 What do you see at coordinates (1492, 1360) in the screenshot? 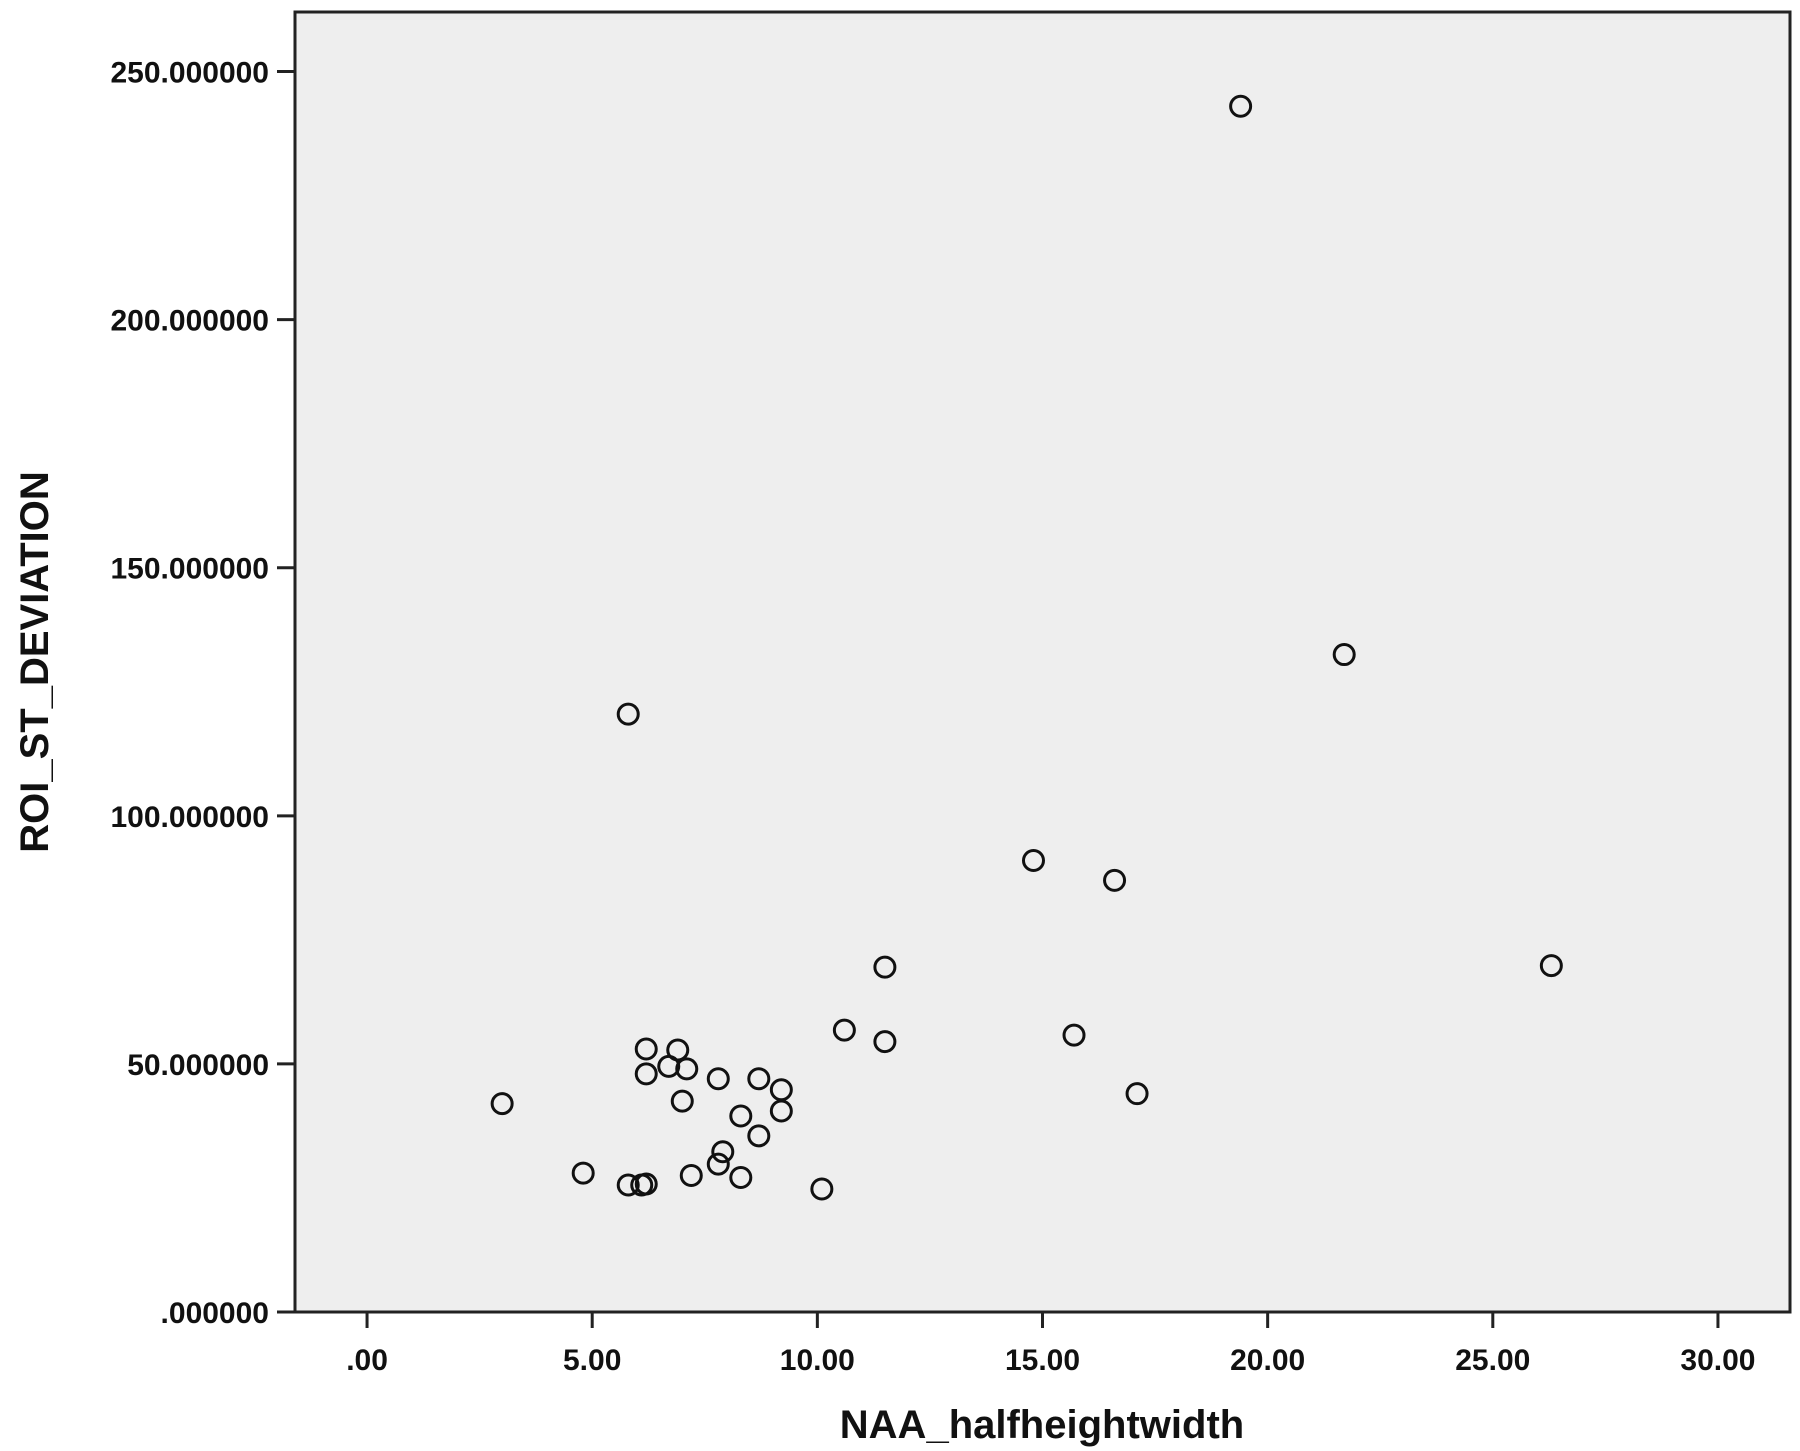
I see `x-tick-label: 25.00` at bounding box center [1492, 1360].